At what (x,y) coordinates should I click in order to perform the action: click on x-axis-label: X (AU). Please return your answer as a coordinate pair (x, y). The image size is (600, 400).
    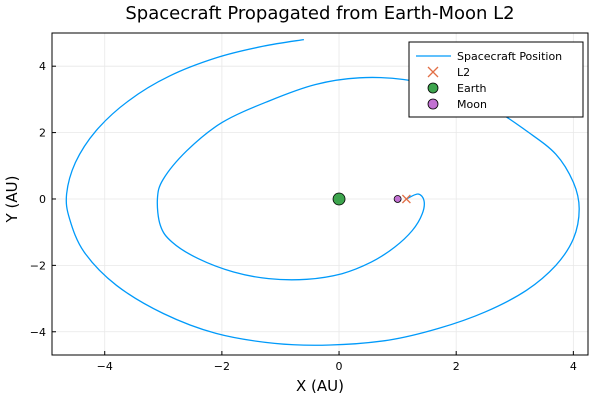
    Looking at the image, I should click on (320, 386).